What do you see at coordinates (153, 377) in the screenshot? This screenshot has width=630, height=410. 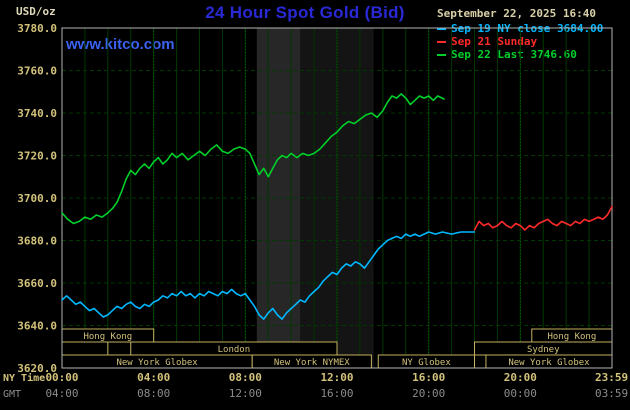 I see `x-tick-label-ny: 04:00` at bounding box center [153, 377].